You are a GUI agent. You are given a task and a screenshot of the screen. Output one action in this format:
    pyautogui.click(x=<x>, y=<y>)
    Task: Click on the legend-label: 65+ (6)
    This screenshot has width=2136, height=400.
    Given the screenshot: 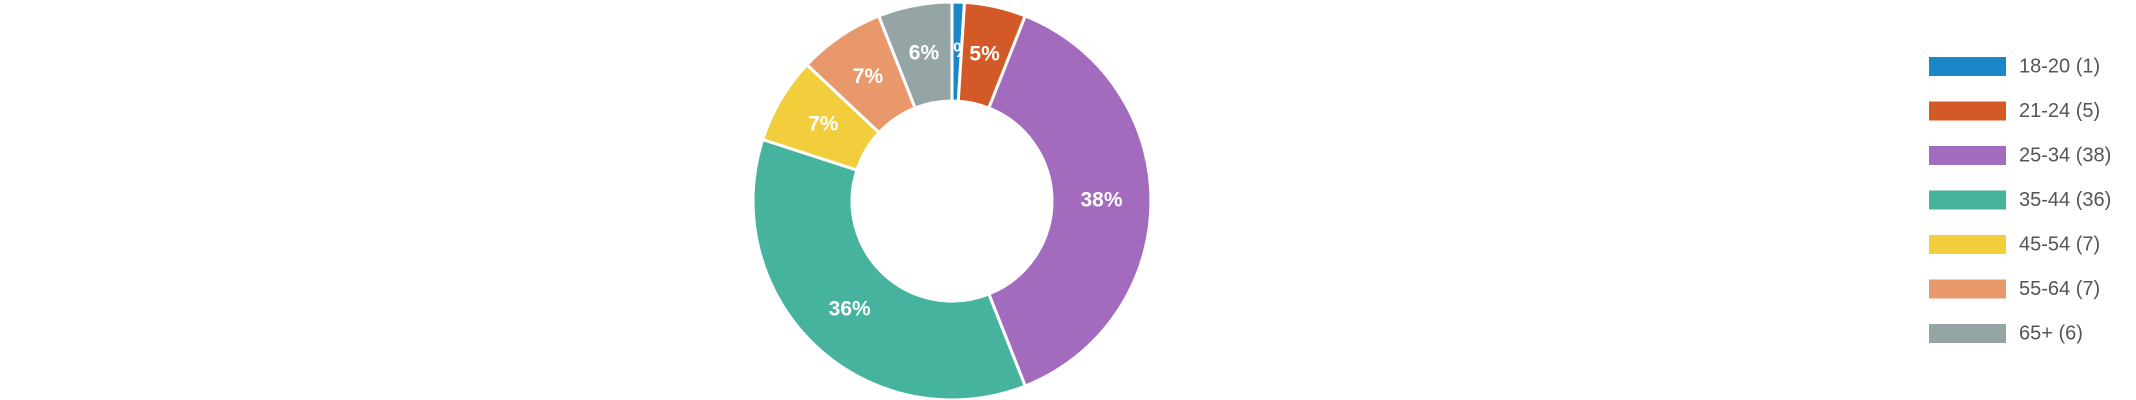 What is the action you would take?
    pyautogui.click(x=2051, y=333)
    